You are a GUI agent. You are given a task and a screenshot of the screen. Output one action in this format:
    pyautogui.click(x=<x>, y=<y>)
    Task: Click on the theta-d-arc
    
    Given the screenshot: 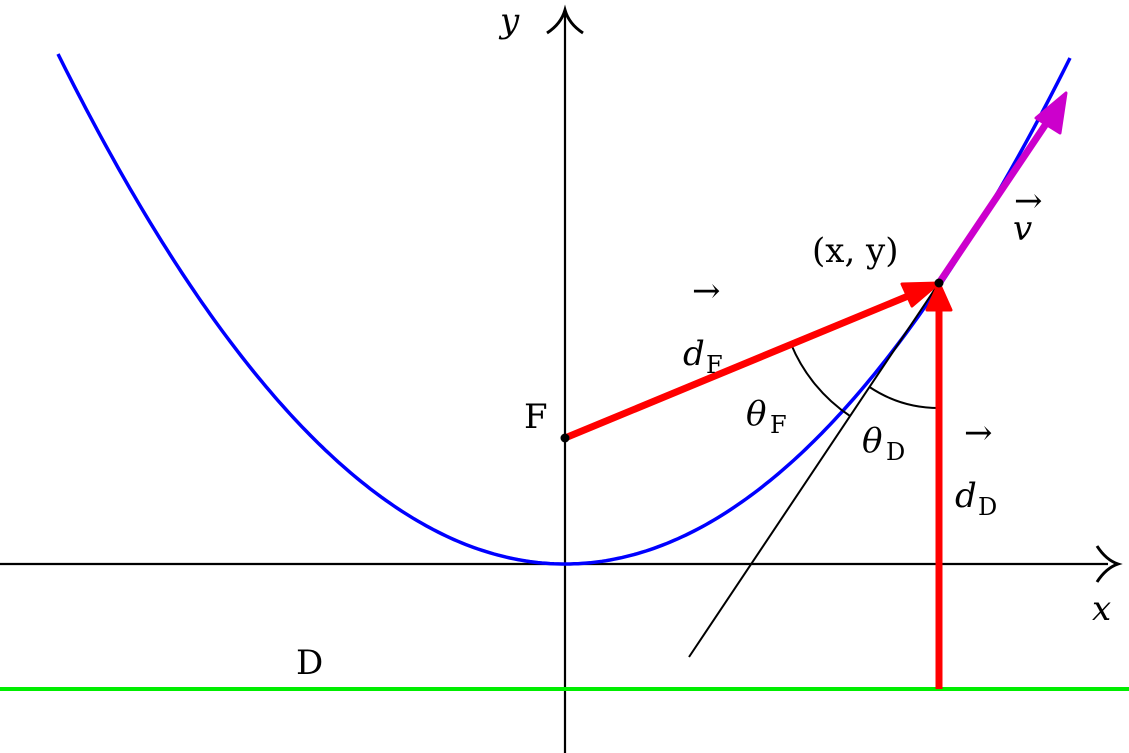 What is the action you would take?
    pyautogui.click(x=904, y=398)
    